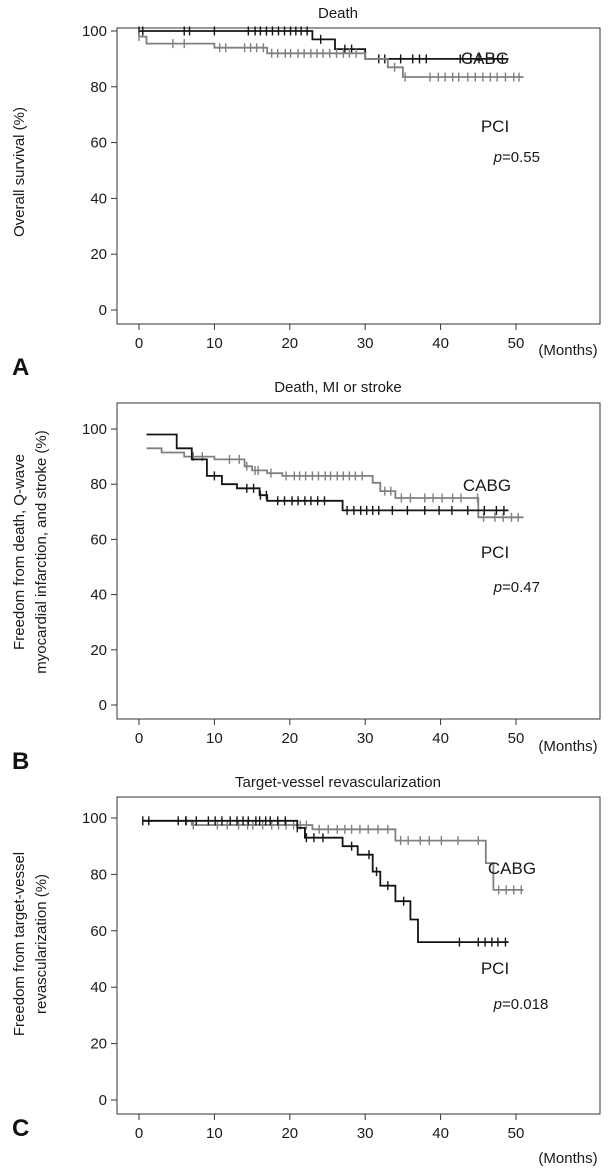 The height and width of the screenshot is (1171, 614). What do you see at coordinates (98, 539) in the screenshot?
I see `panel-b-y-tick-label-60: 60` at bounding box center [98, 539].